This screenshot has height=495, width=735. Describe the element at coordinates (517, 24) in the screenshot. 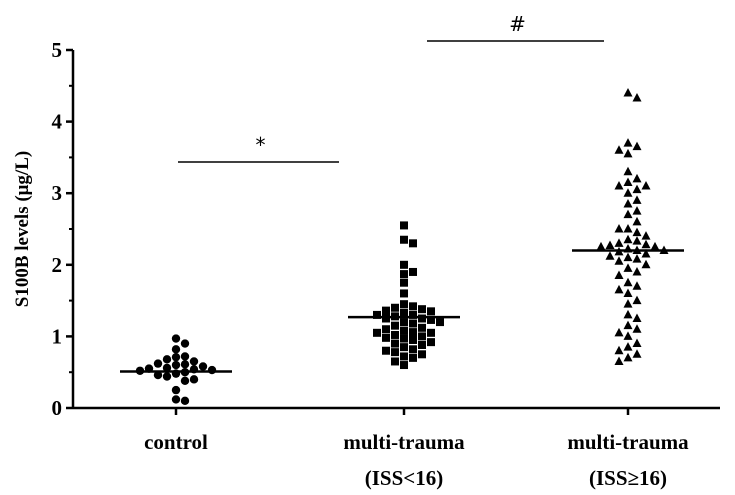

I see `significance-marker: #` at that location.